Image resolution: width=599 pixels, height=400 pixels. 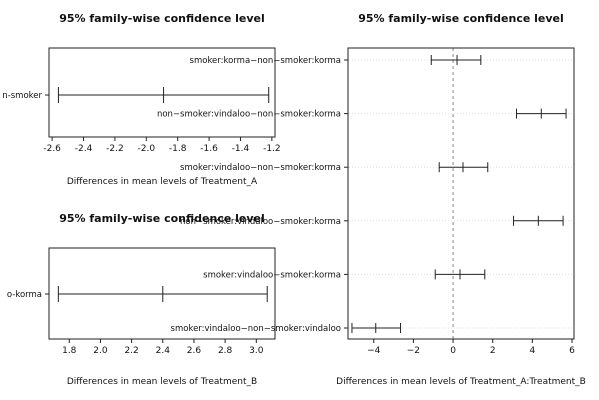 What do you see at coordinates (136, 95) in the screenshot?
I see `comparison-row: n-smoker` at bounding box center [136, 95].